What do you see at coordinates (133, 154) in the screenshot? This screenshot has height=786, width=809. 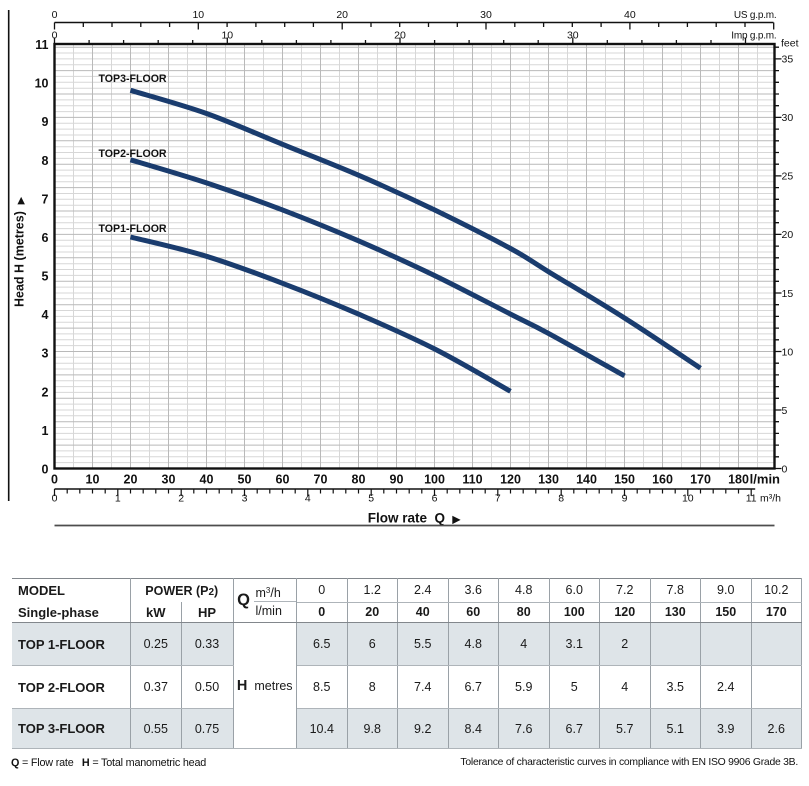 I see `svg-text: TOP2-FLOOR` at bounding box center [133, 154].